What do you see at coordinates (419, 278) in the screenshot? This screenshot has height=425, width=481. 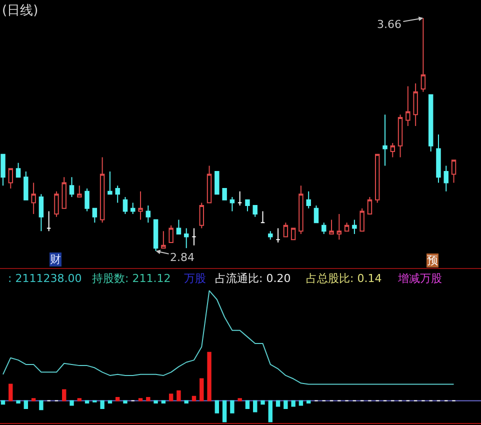 I see `text: 增减万股` at bounding box center [419, 278].